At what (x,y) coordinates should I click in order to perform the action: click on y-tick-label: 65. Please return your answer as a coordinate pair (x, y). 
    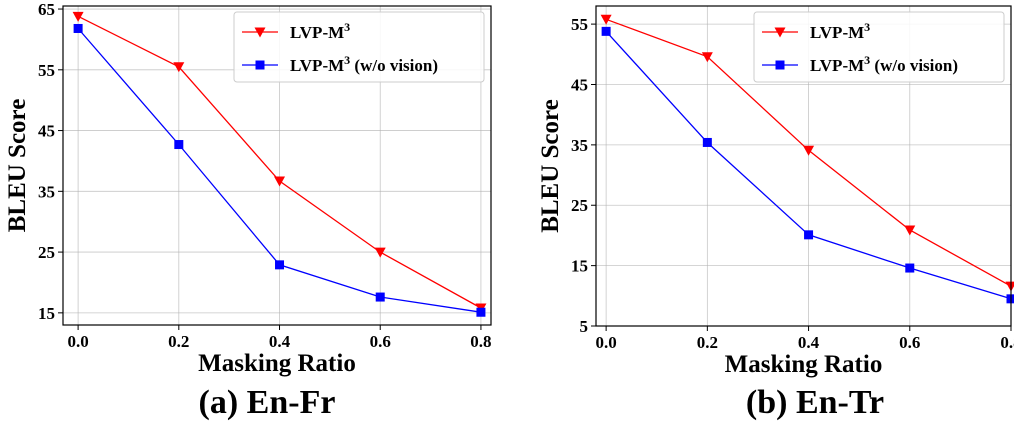
    Looking at the image, I should click on (46, 9).